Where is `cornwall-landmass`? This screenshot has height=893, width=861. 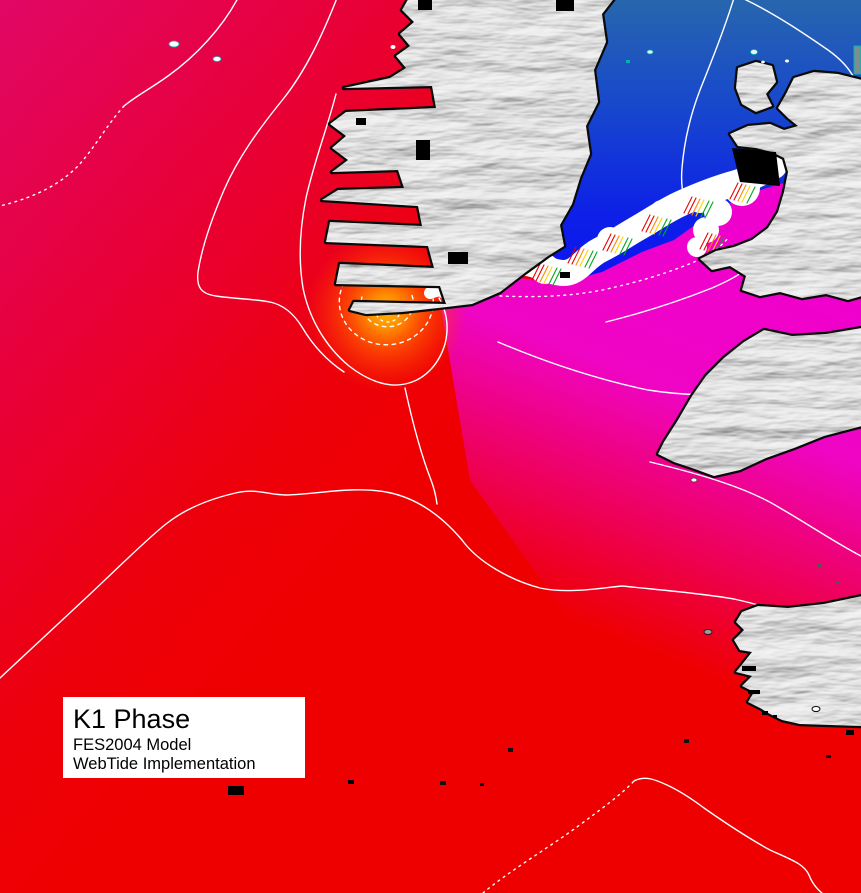 cornwall-landmass is located at coordinates (759, 402).